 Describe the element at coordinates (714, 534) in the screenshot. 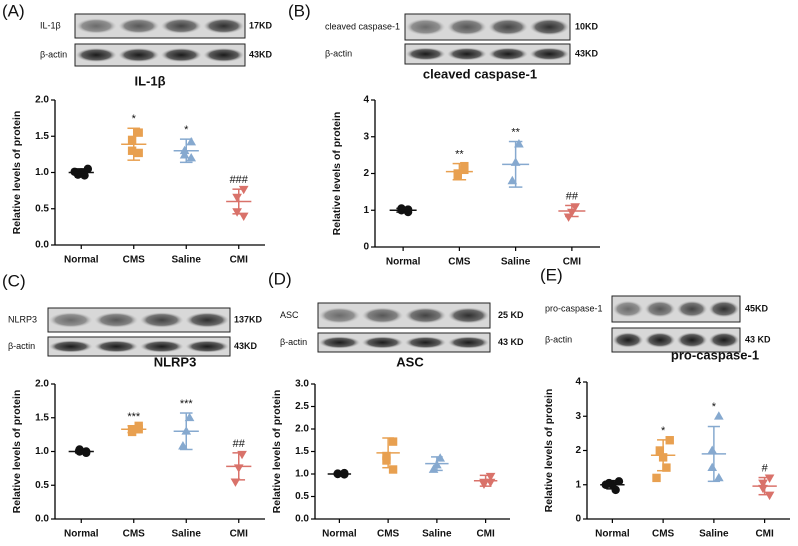

I see `x-tick-label: Saline` at that location.